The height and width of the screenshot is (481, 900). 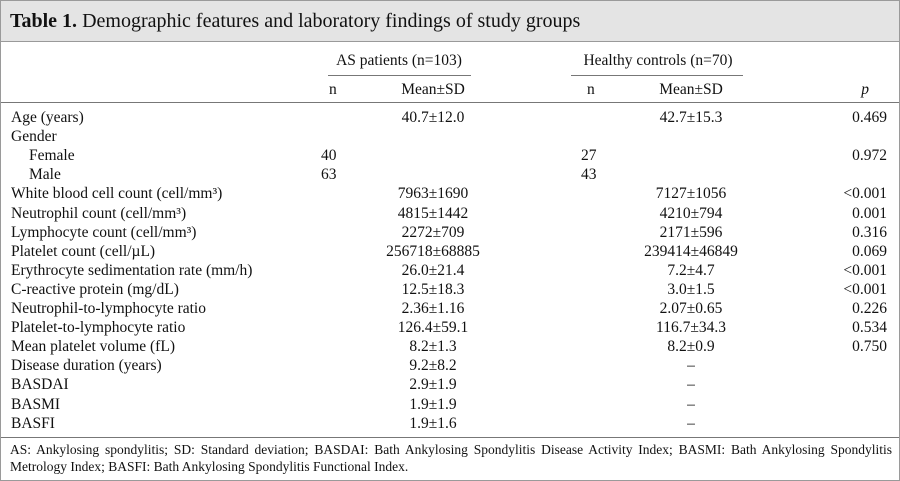 What do you see at coordinates (433, 347) in the screenshot?
I see `cell-as-mean: 8.2±1.3` at bounding box center [433, 347].